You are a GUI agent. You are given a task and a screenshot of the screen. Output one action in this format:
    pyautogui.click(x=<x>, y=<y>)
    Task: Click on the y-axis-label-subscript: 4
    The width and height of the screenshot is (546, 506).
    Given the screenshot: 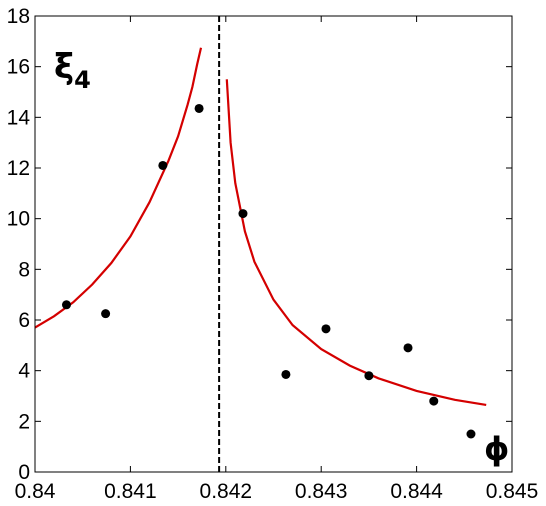 What is the action you would take?
    pyautogui.click(x=82, y=80)
    